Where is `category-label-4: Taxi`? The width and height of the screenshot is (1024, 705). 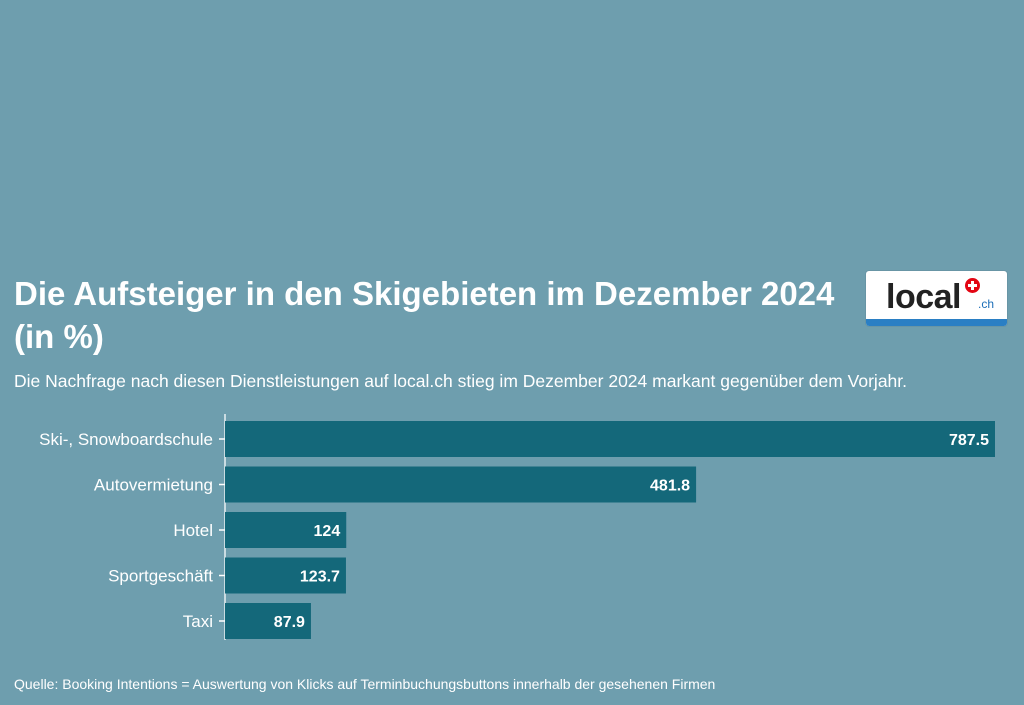 category-label-4: Taxi is located at coordinates (198, 621).